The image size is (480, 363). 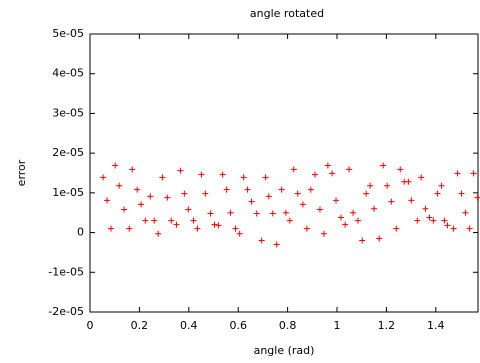 I want to click on y-tick-label: -1e-05, so click(x=66, y=271).